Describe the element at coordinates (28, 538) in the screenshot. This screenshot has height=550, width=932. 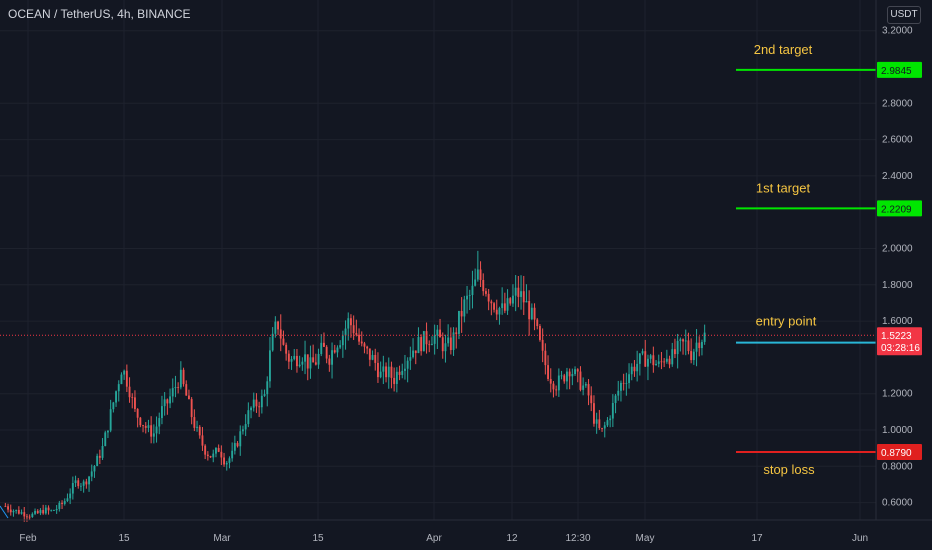
I see `x-tick-label: Feb` at that location.